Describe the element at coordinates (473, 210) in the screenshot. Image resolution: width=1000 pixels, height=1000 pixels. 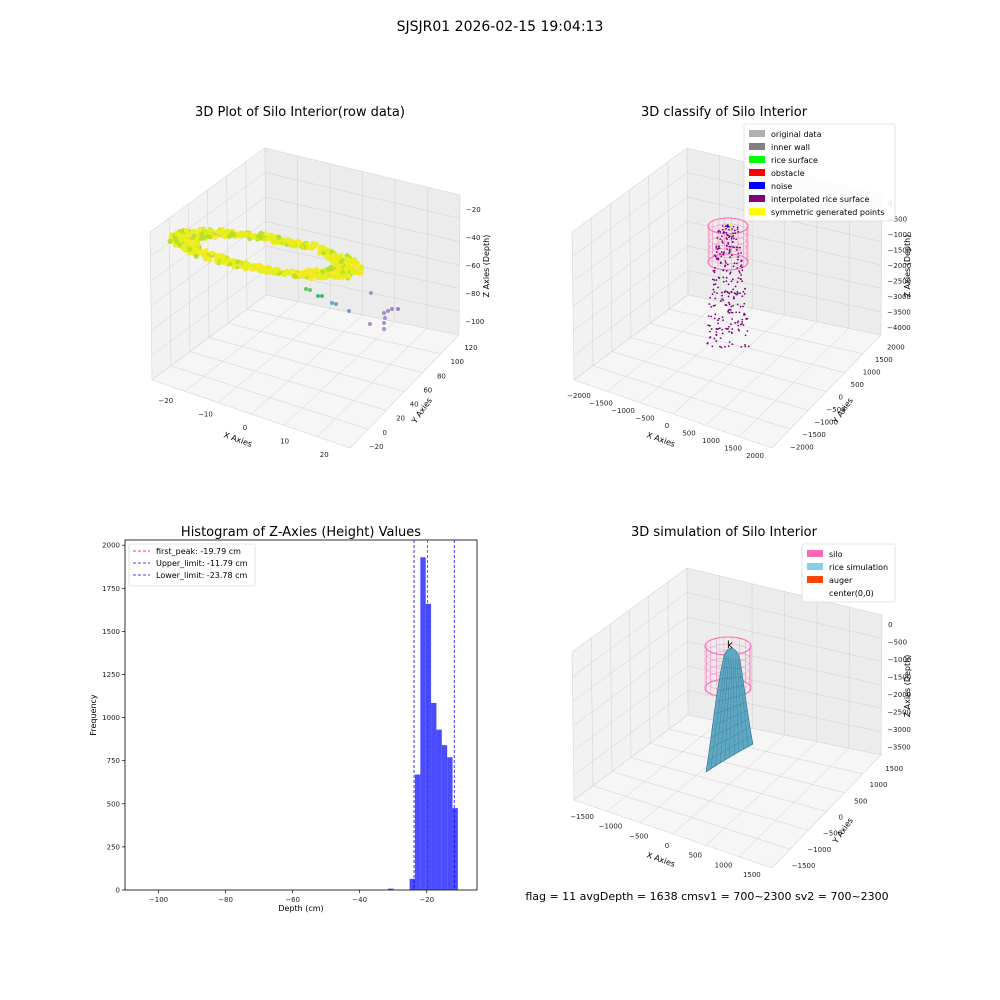
I see `z-tick-label: −20` at that location.